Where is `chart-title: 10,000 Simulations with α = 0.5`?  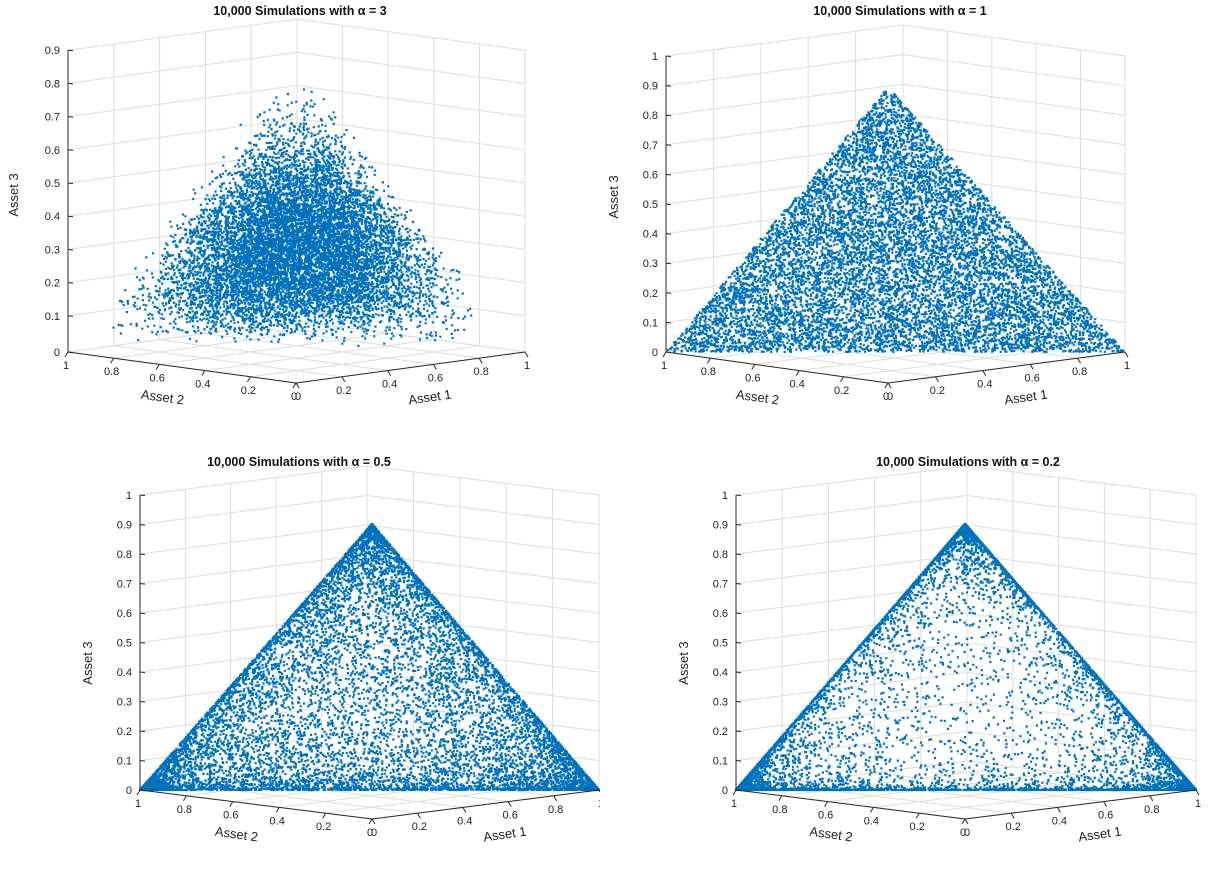
chart-title: 10,000 Simulations with α = 0.5 is located at coordinates (299, 462).